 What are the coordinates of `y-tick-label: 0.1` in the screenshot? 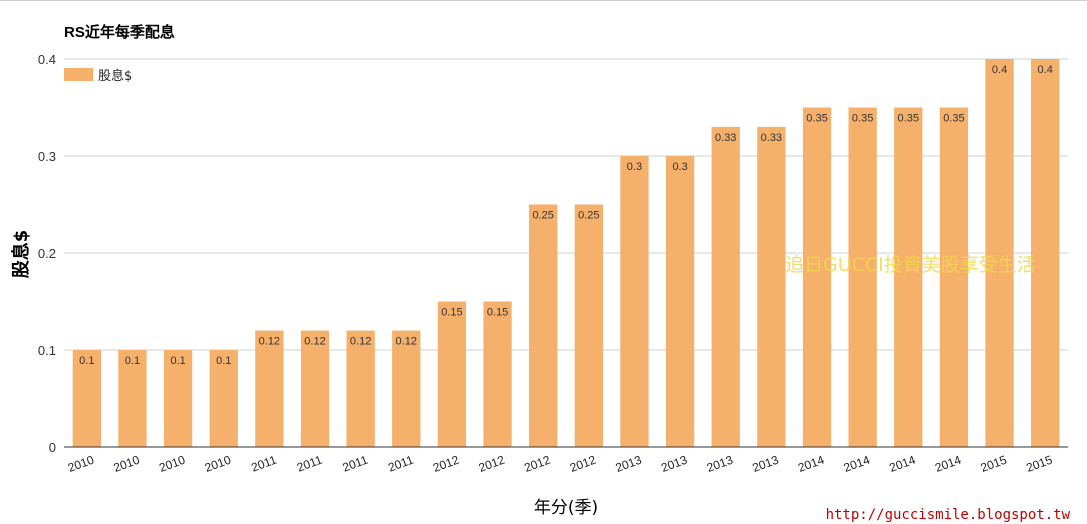 It's located at (47, 350).